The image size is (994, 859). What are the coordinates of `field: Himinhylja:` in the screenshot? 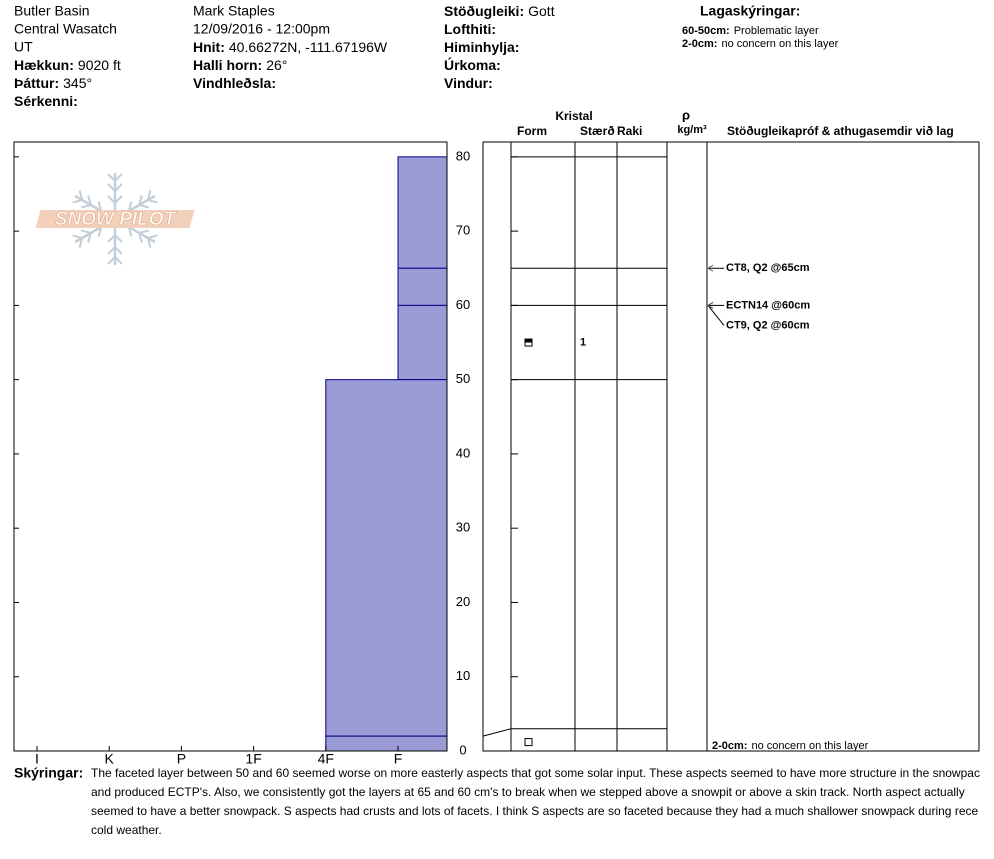 It's located at (481, 47).